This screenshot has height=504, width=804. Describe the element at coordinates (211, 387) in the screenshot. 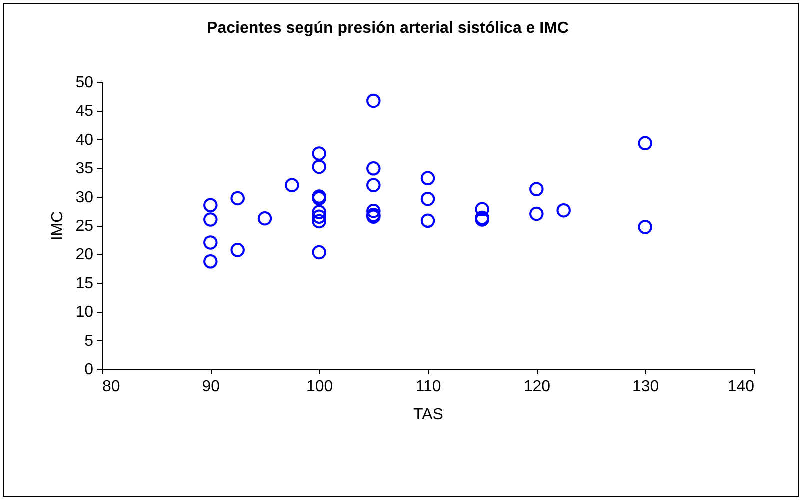

I see `x-tick-label: 90` at that location.